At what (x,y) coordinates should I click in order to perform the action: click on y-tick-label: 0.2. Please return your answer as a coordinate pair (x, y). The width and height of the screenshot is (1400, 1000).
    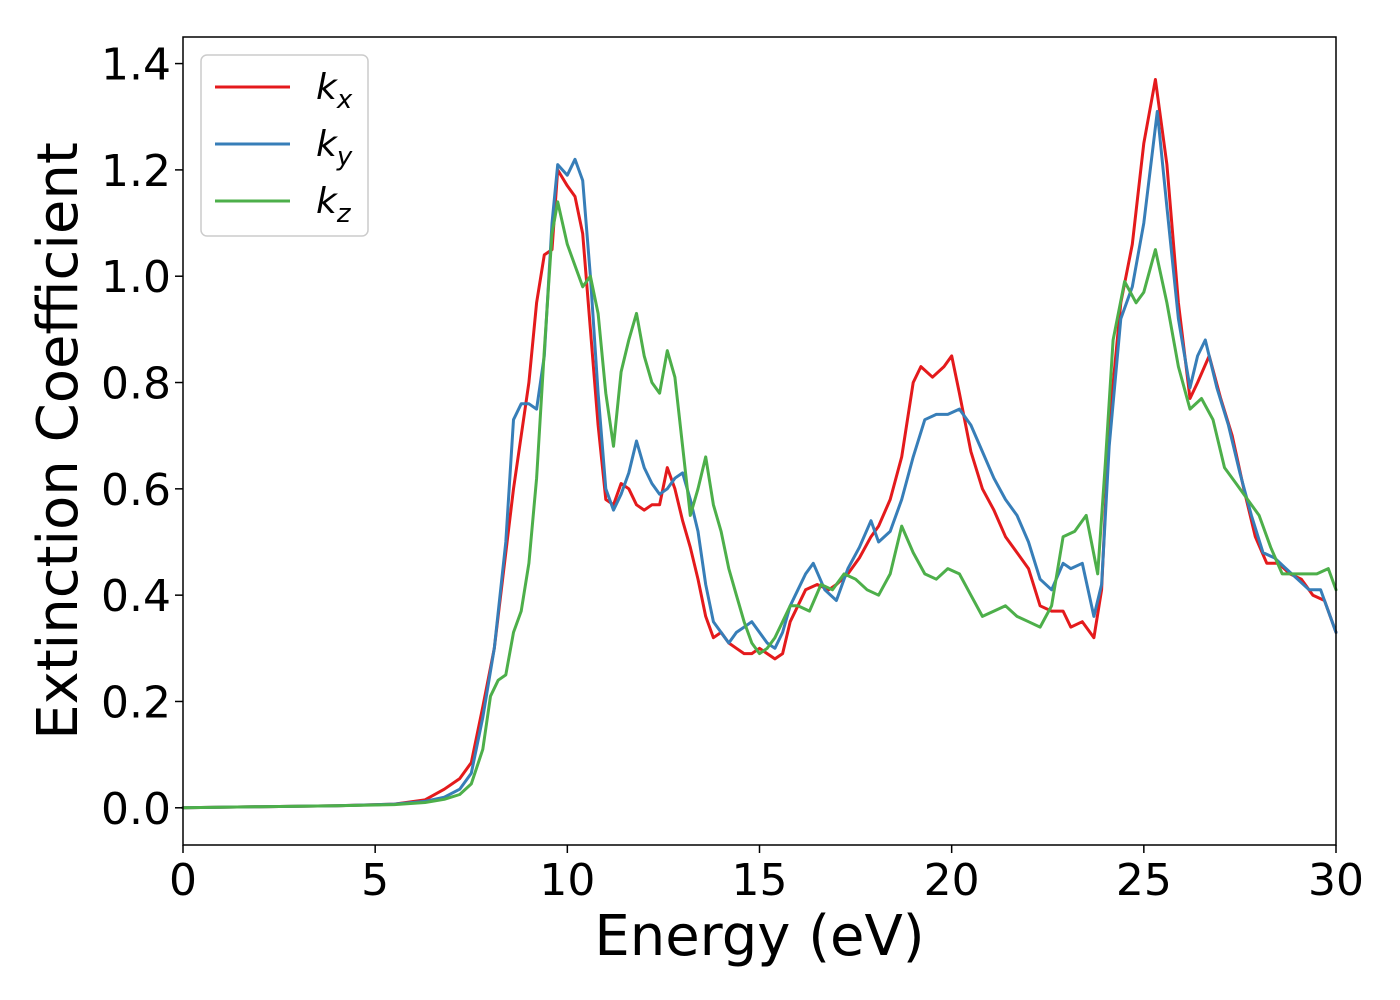
    Looking at the image, I should click on (136, 702).